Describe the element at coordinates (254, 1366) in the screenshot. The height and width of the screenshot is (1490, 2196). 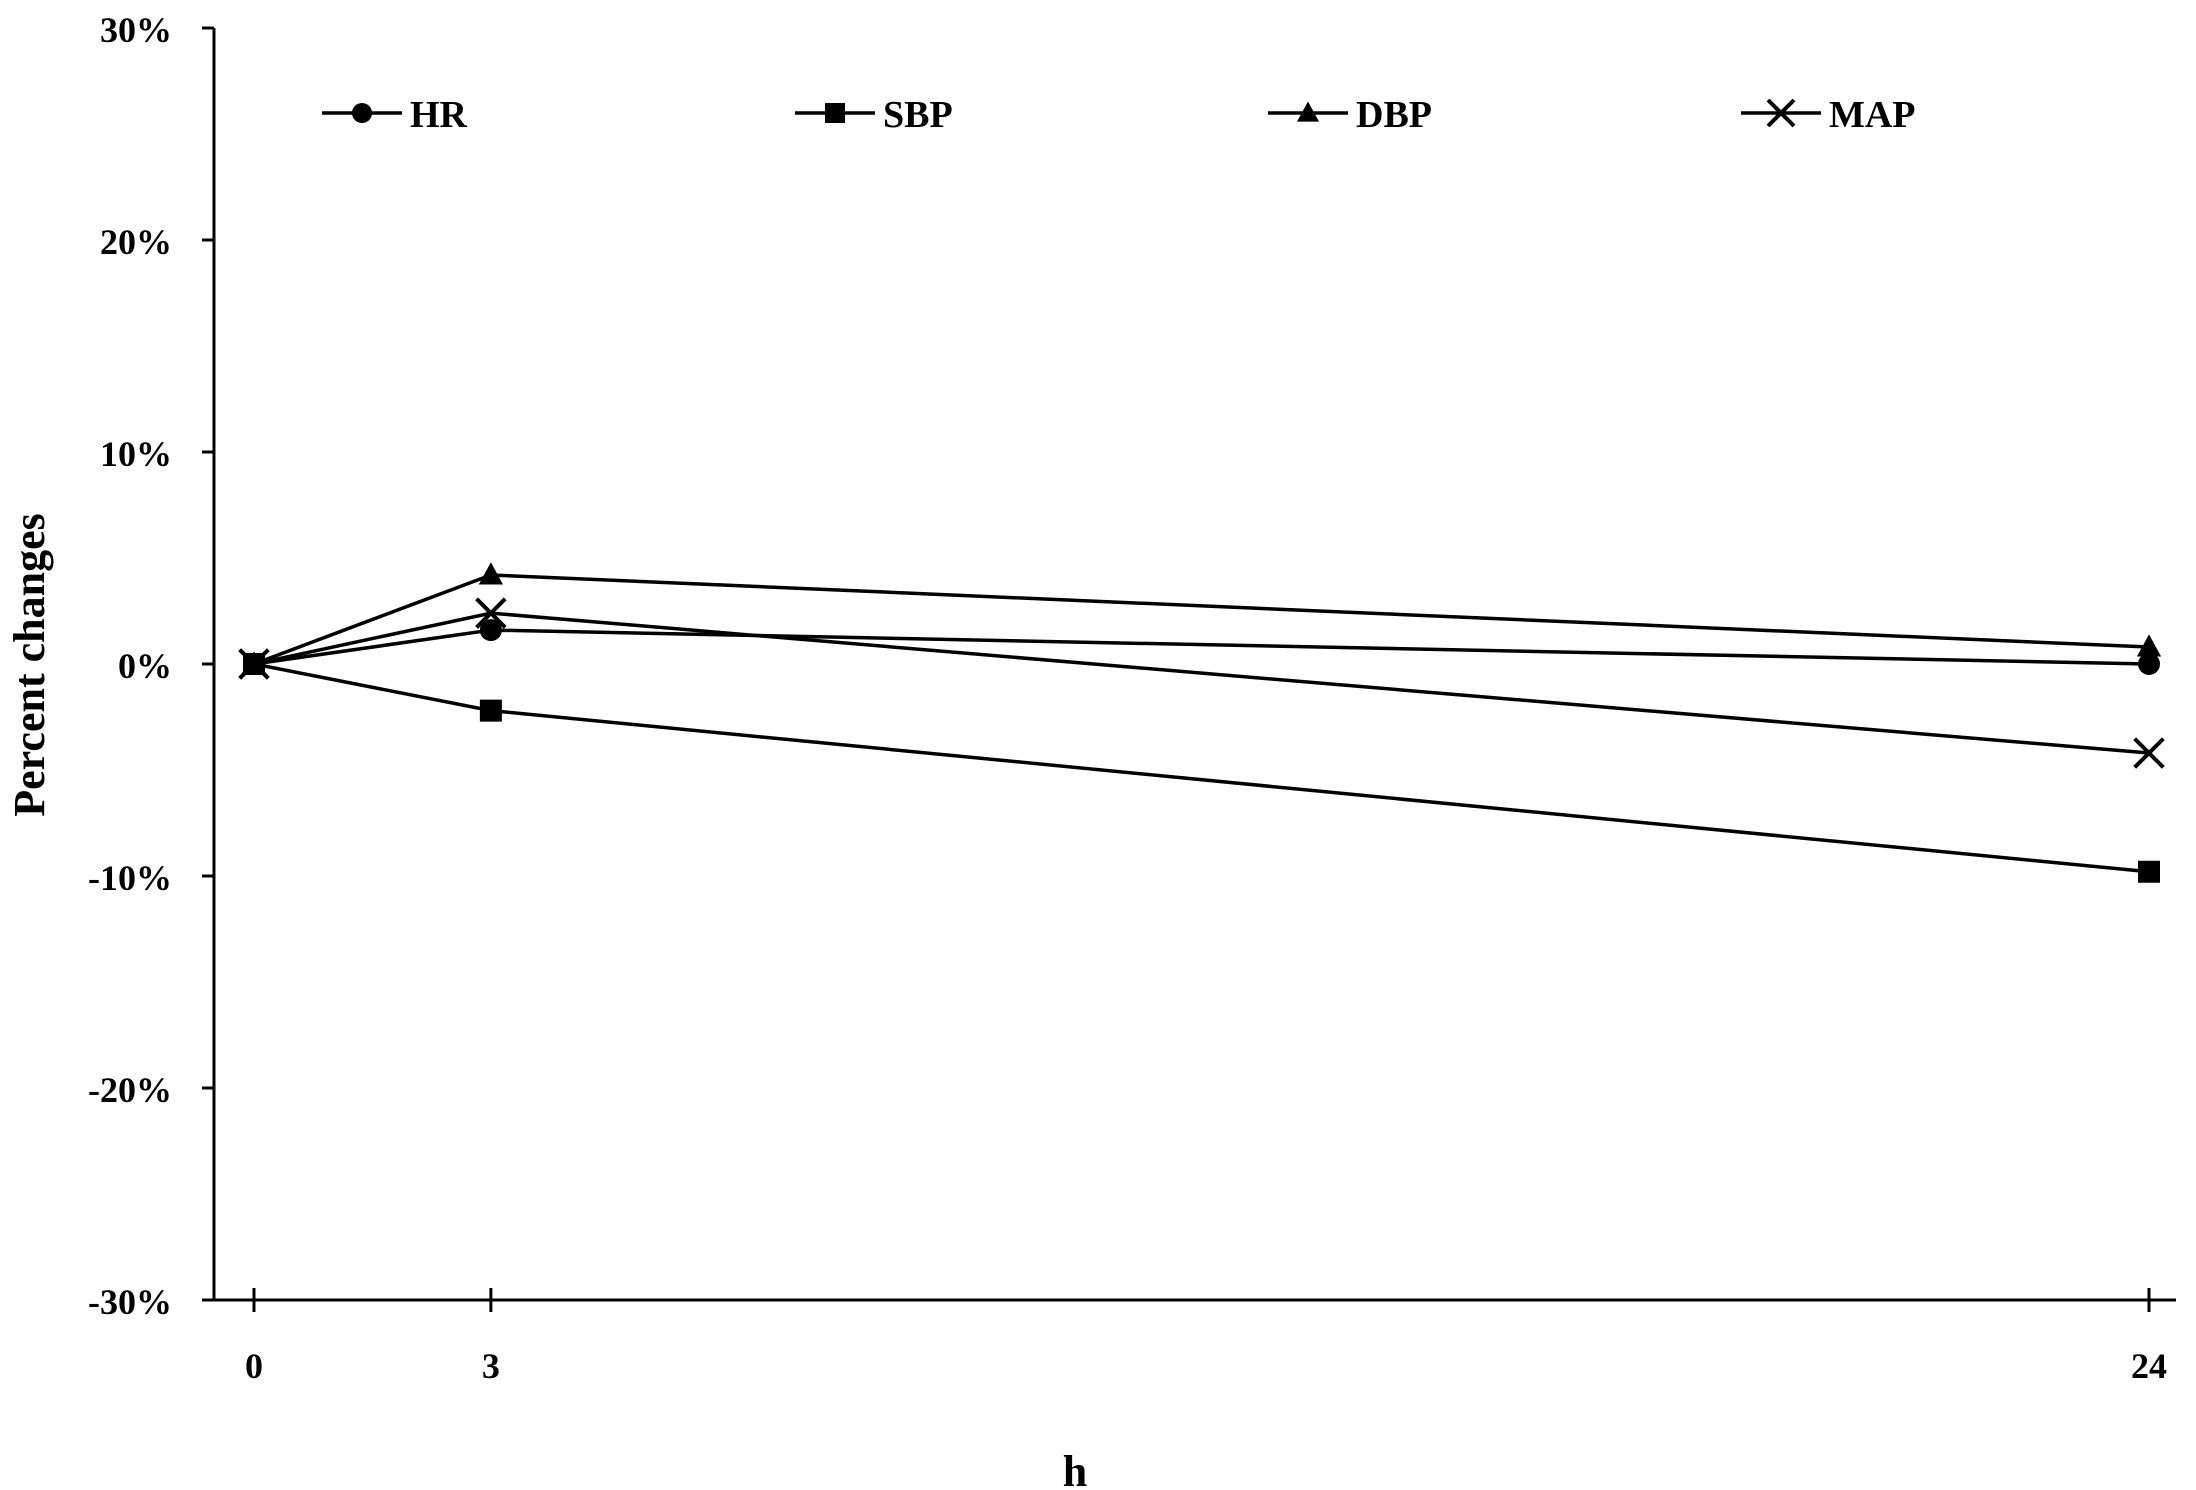
I see `x-tick-label: 0` at that location.